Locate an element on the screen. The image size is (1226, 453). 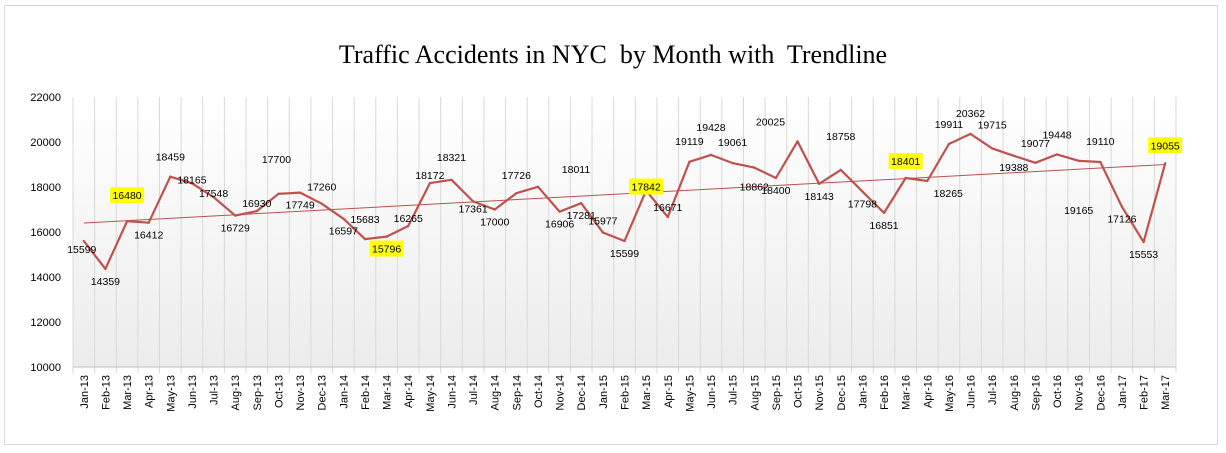
x-tick-label: Feb-14 is located at coordinates (366, 392).